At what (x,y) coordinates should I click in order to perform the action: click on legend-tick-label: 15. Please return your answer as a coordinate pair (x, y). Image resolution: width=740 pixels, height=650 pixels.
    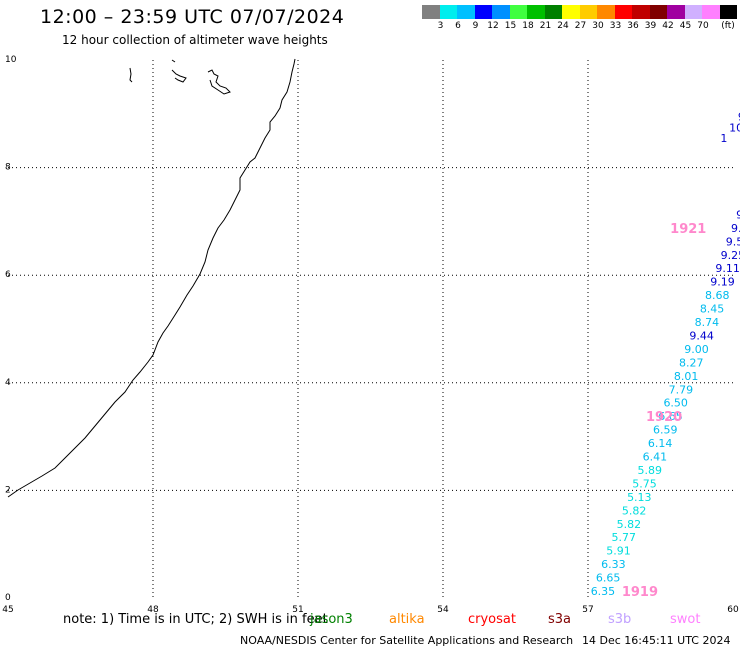
    Looking at the image, I should click on (510, 26).